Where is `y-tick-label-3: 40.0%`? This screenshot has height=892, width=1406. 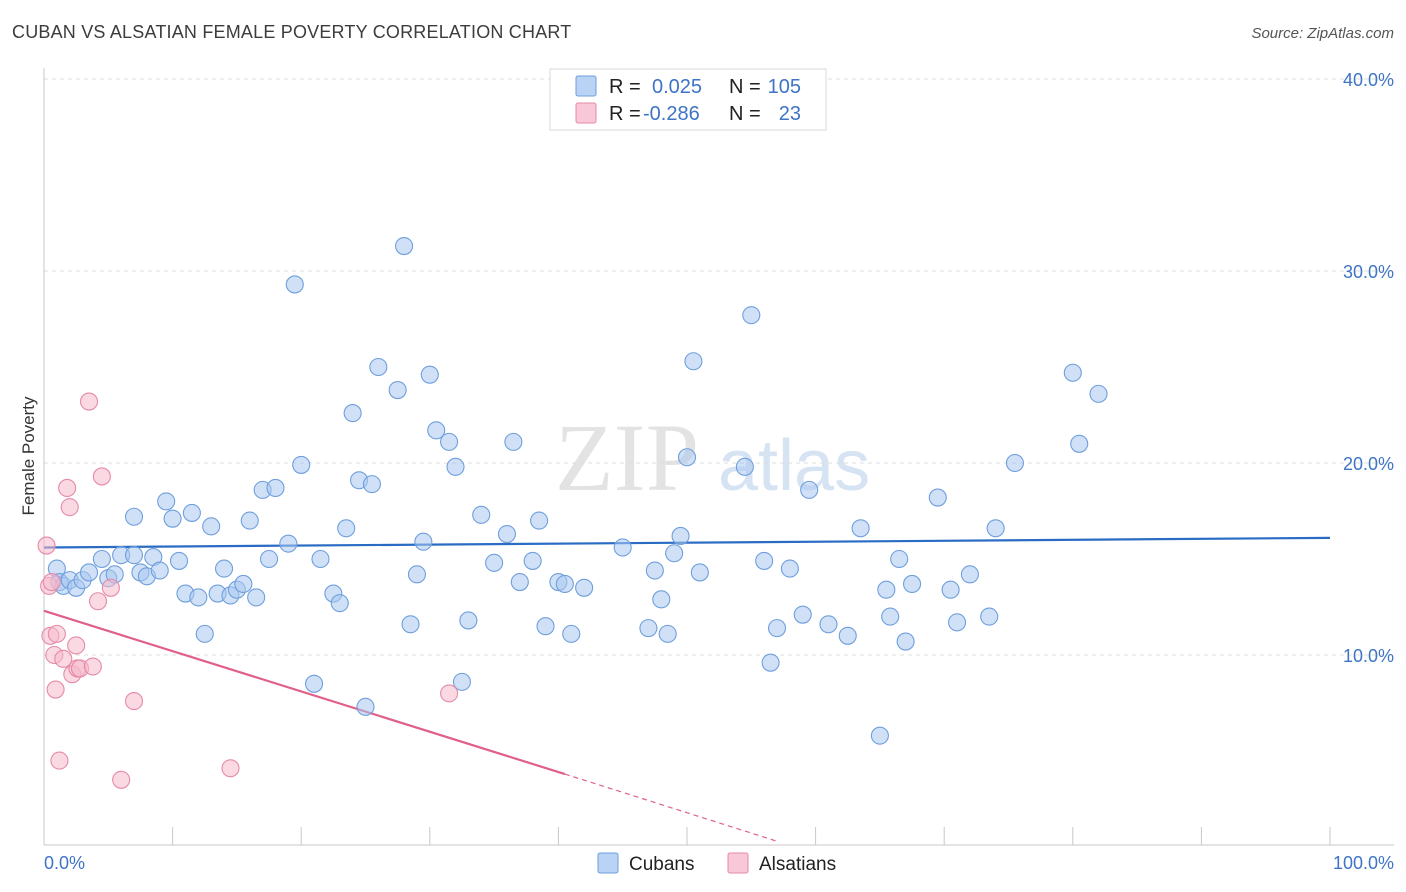
y-tick-label-3: 40.0% is located at coordinates (1368, 80).